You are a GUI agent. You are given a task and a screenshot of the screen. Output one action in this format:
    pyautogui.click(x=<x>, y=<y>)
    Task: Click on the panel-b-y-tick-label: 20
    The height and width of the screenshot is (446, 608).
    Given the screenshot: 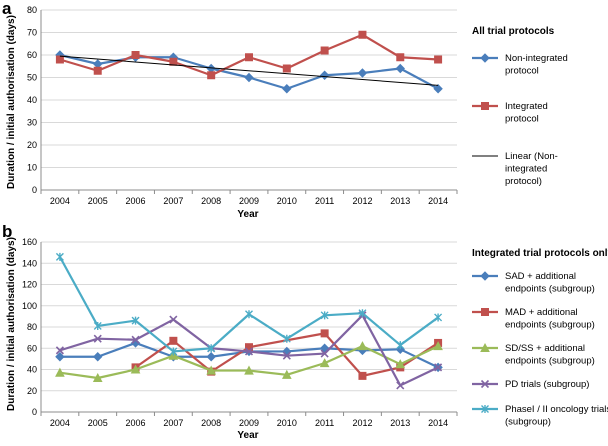 What is the action you would take?
    pyautogui.click(x=32, y=391)
    